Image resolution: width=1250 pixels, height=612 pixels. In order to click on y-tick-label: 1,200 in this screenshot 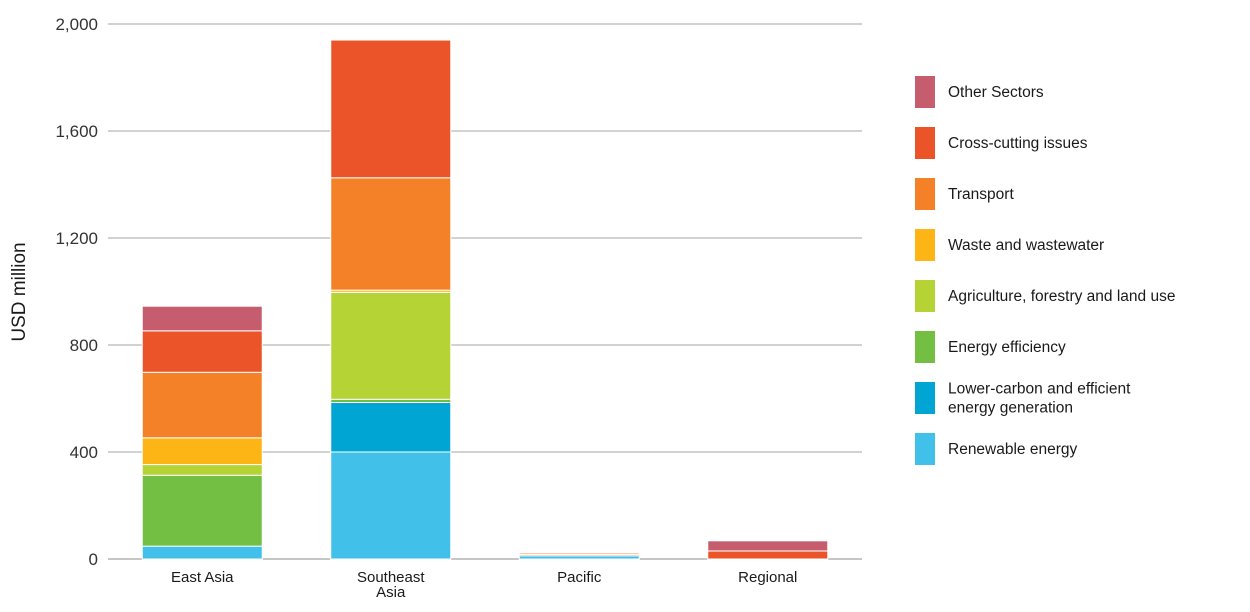, I will do `click(76, 238)`.